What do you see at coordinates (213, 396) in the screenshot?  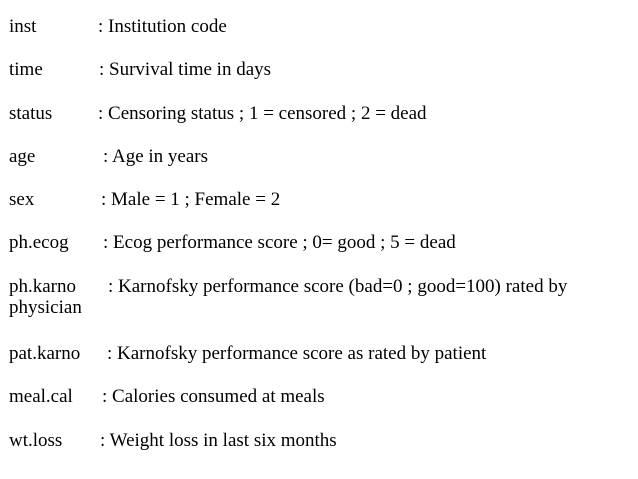 I see `variable-description: : Calories consumed at meals` at bounding box center [213, 396].